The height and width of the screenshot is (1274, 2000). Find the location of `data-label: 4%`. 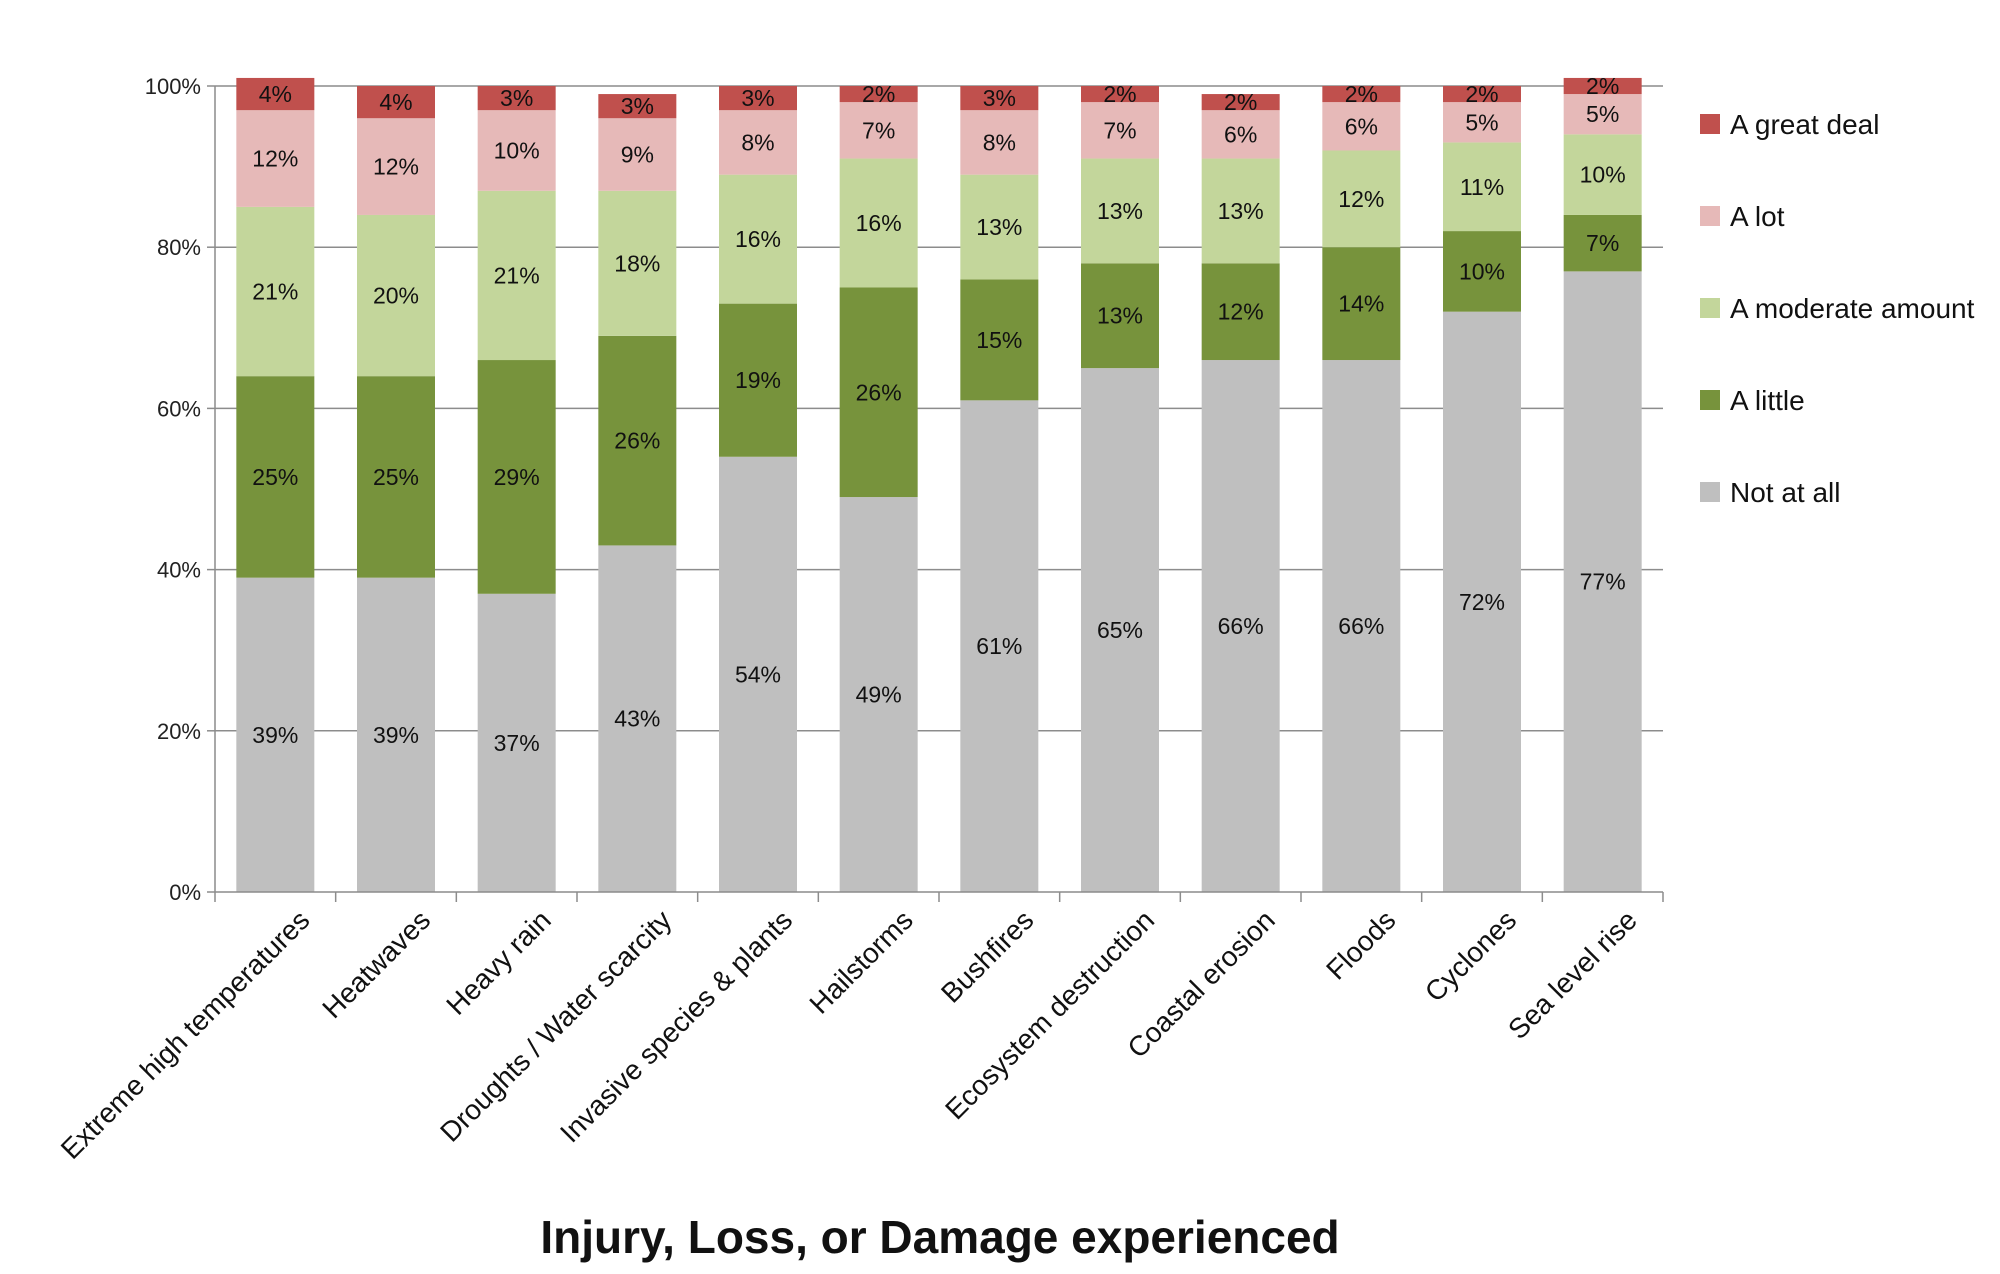

data-label: 4% is located at coordinates (395, 102).